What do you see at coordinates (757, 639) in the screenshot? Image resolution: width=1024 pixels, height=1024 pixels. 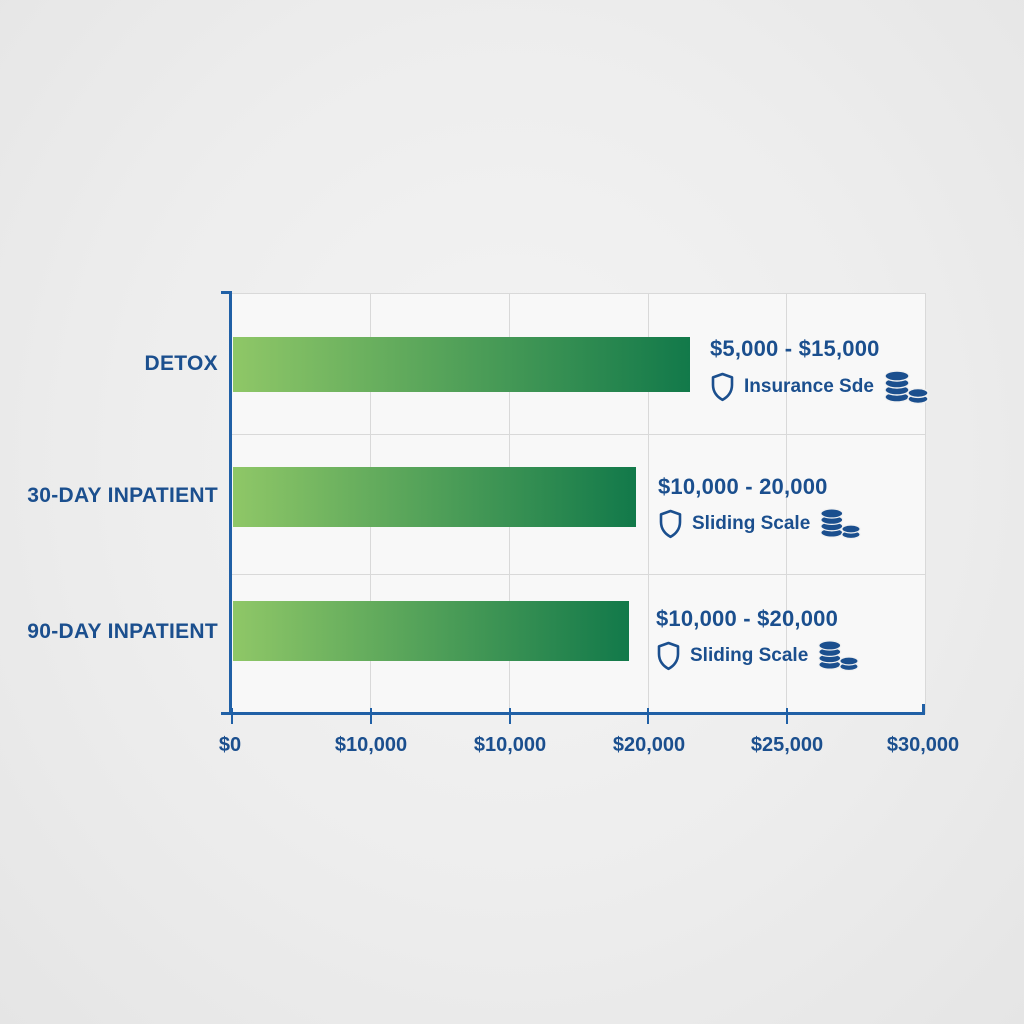 I see `annotation-90-day-inpatient: $10,000 - $20,000 Sliding Scale` at bounding box center [757, 639].